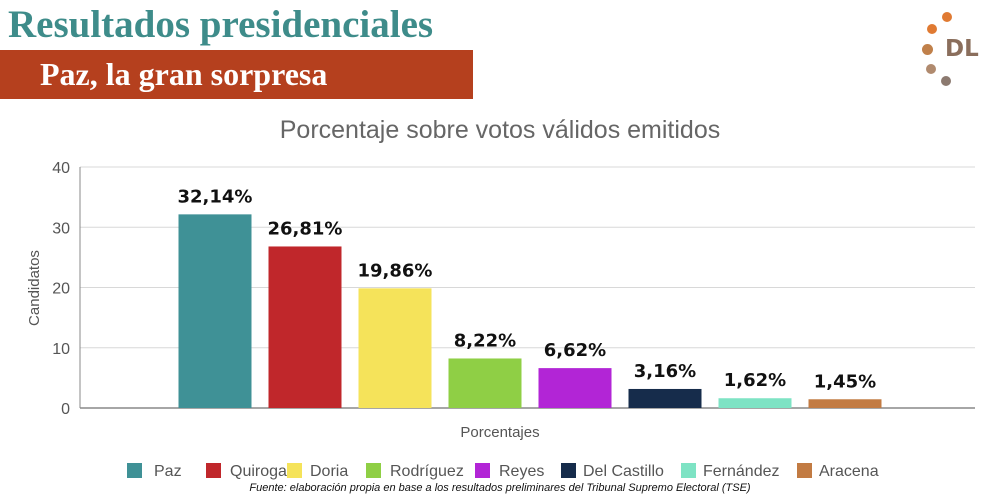 Image resolution: width=1000 pixels, height=501 pixels. I want to click on subtitle-band, so click(236, 74).